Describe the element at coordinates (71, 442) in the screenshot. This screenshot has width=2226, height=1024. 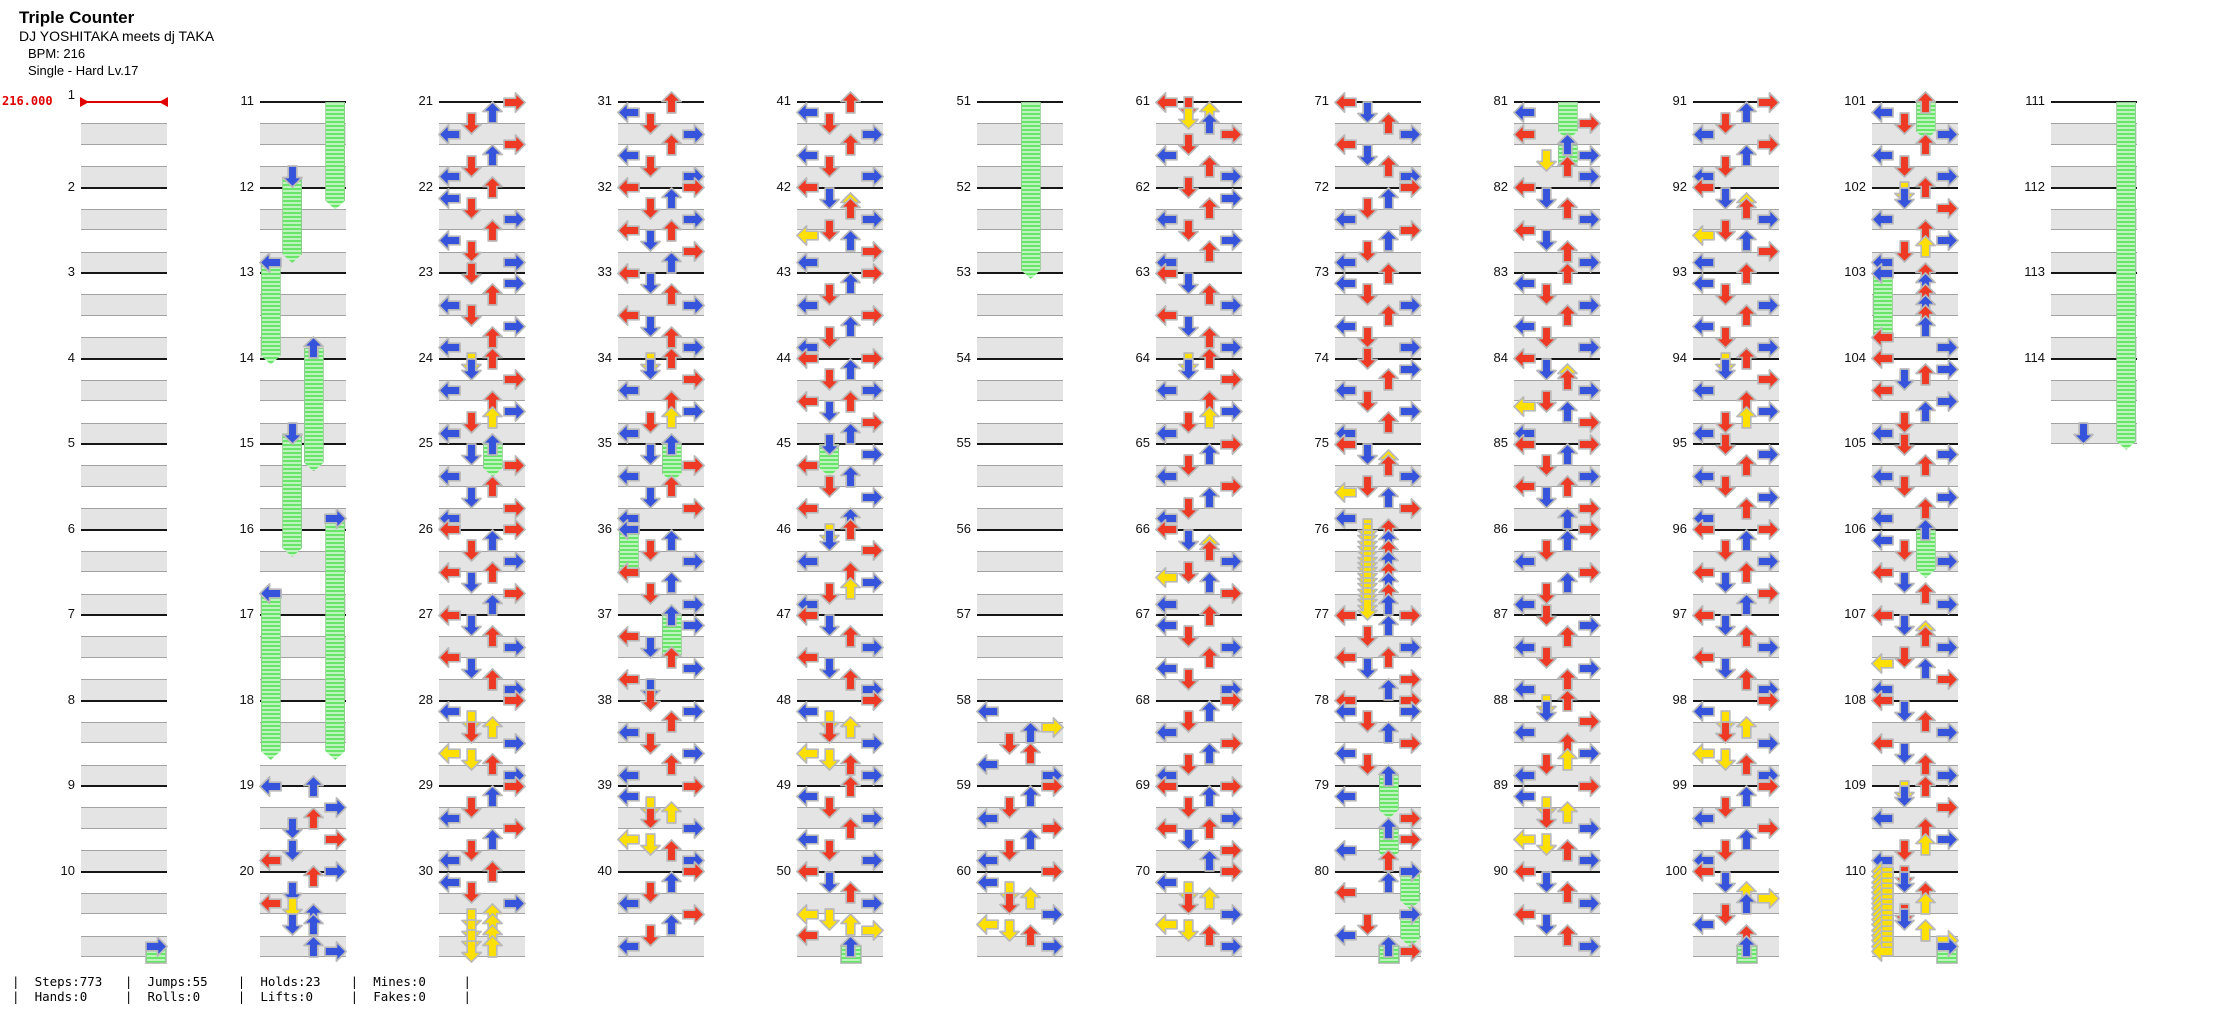
I see `measure-label: 5` at that location.